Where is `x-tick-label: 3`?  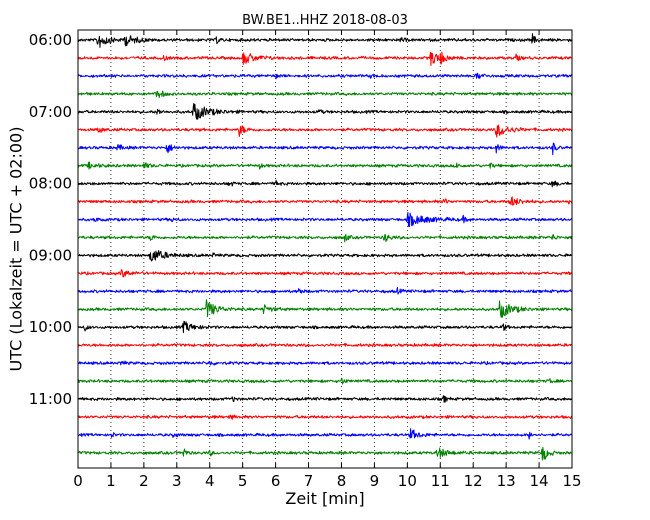 x-tick-label: 3 is located at coordinates (177, 481).